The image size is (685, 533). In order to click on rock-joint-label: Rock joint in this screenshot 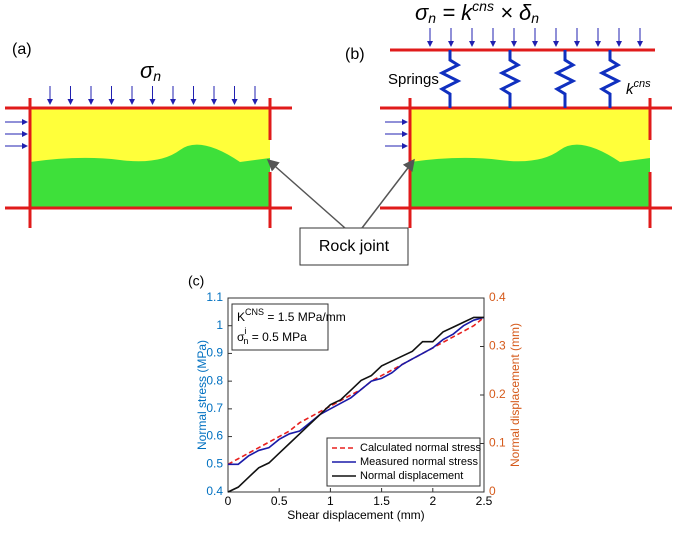, I will do `click(354, 246)`.